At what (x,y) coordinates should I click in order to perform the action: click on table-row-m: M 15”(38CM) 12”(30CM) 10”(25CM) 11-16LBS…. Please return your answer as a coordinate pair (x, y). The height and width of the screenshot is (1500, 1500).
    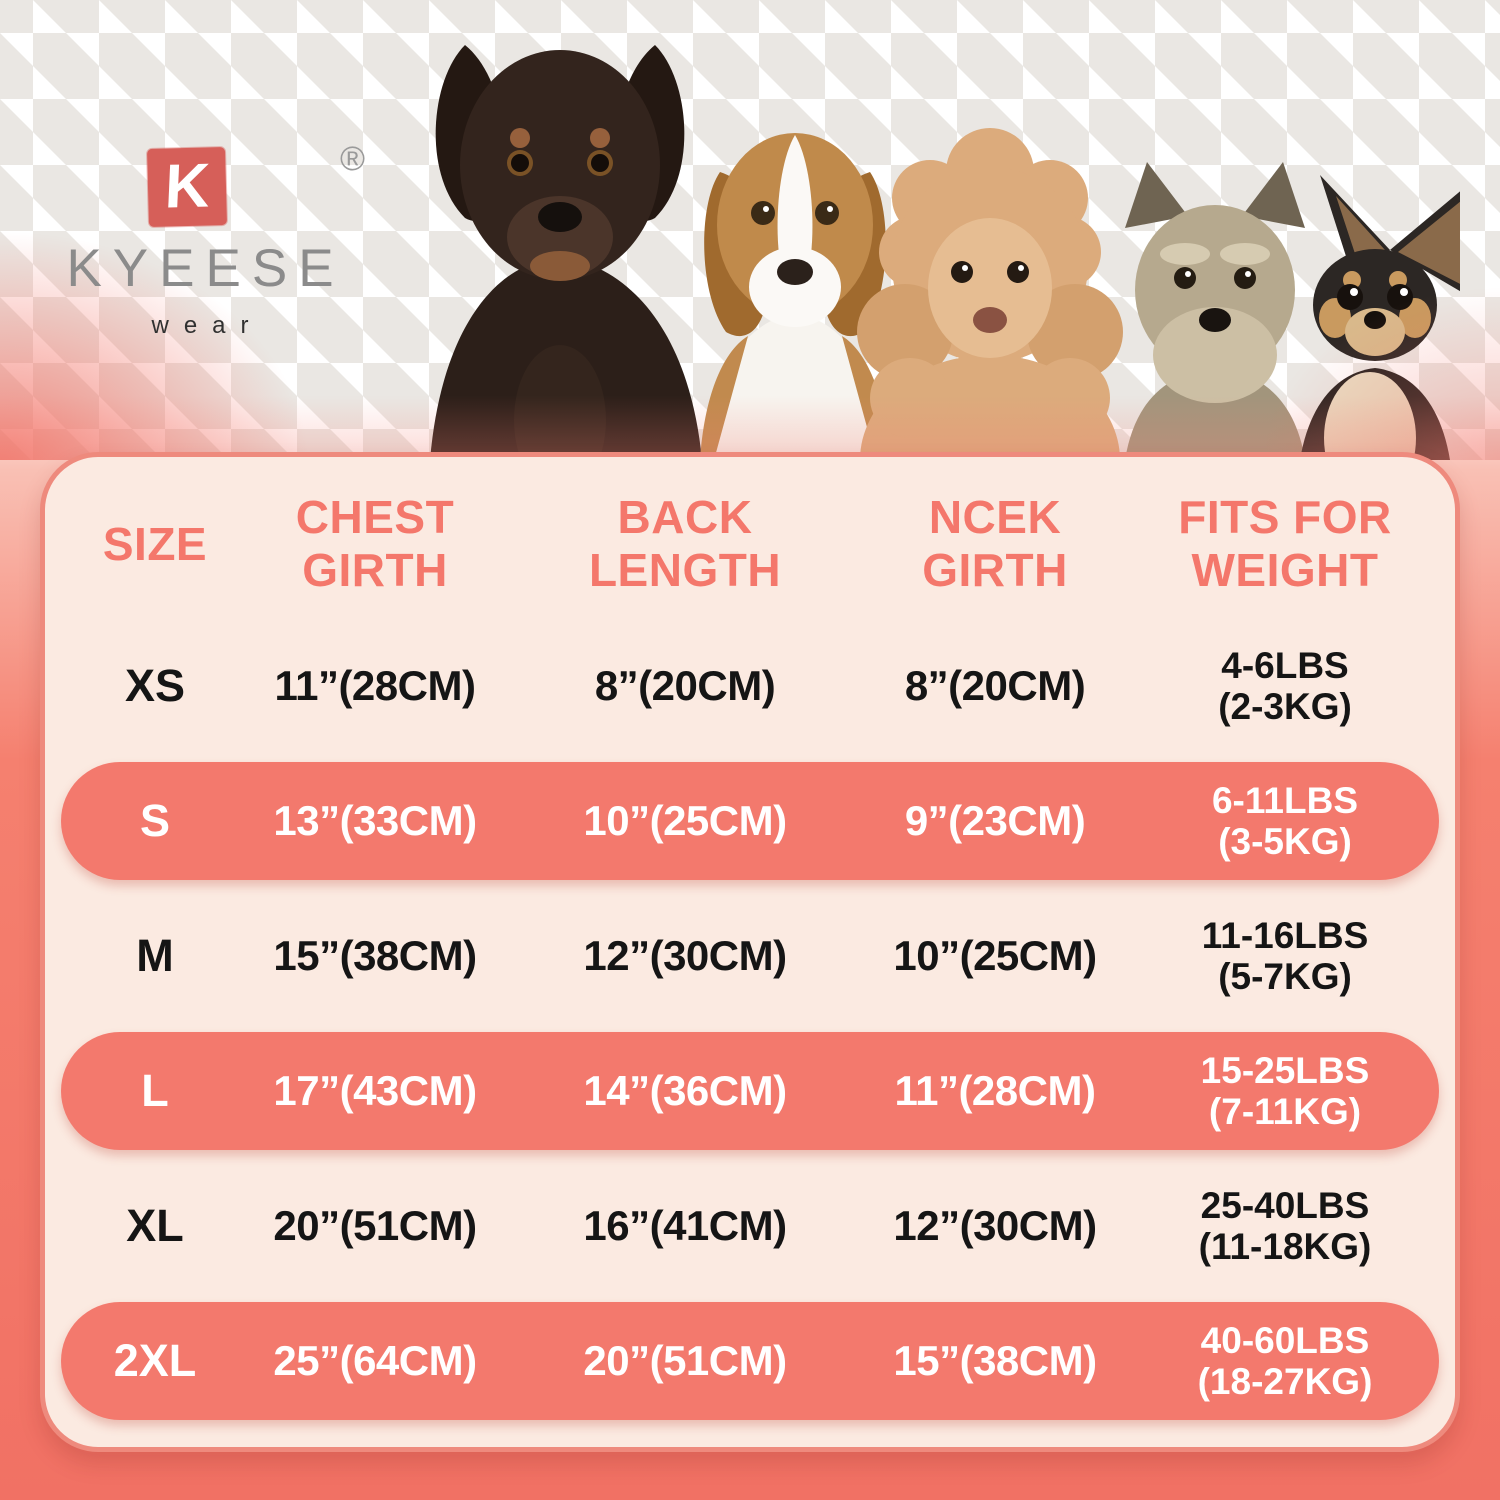
    Looking at the image, I should click on (750, 956).